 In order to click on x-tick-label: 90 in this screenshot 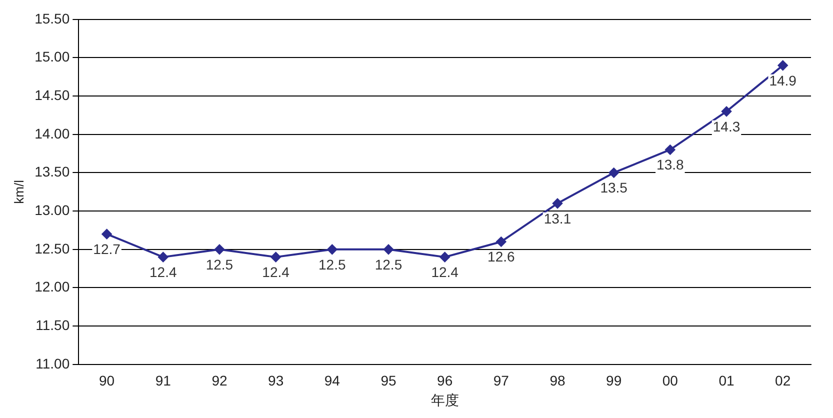, I will do `click(107, 380)`.